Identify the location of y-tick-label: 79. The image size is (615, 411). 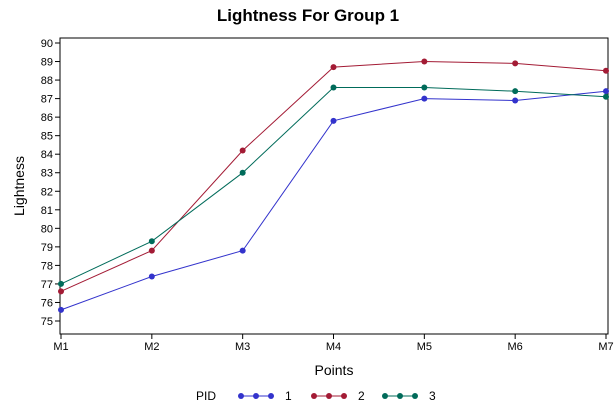
(47, 248).